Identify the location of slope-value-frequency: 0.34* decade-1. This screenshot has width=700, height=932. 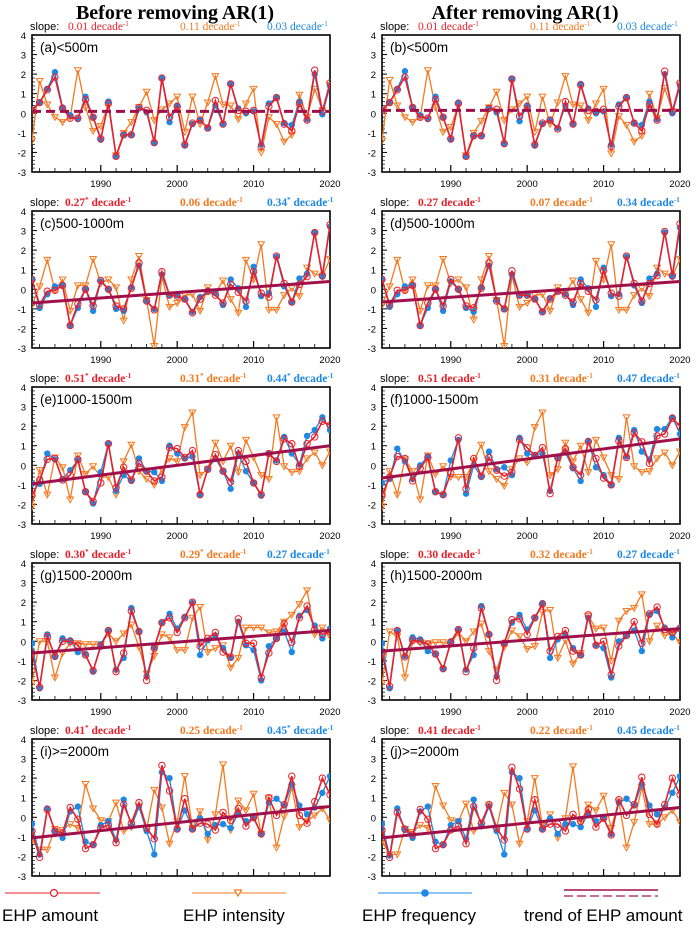
(300, 202).